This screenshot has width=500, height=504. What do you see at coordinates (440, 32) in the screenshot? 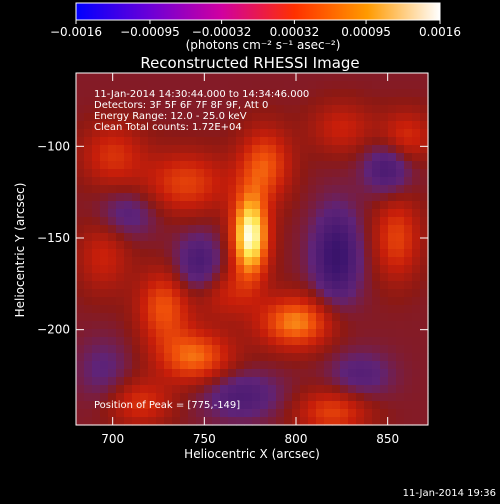
I see `colorbar-tick-label: 0.0016` at bounding box center [440, 32].